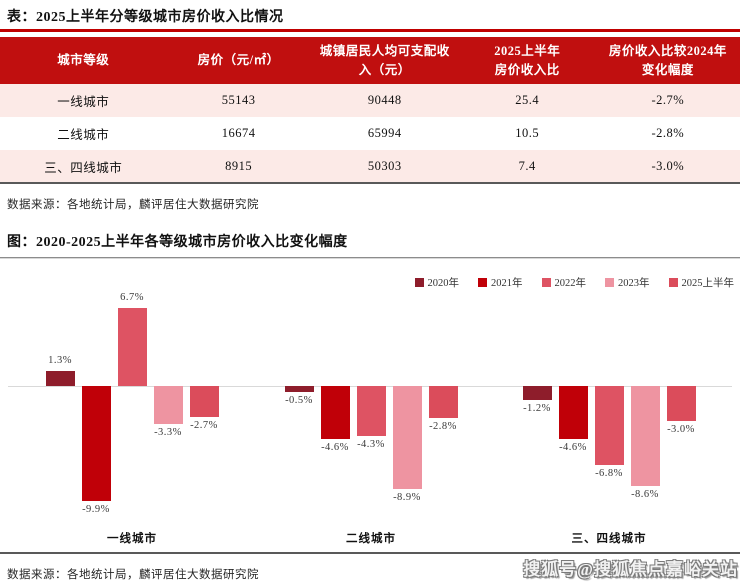 This screenshot has width=740, height=586. I want to click on legend-item: 2020年, so click(437, 282).